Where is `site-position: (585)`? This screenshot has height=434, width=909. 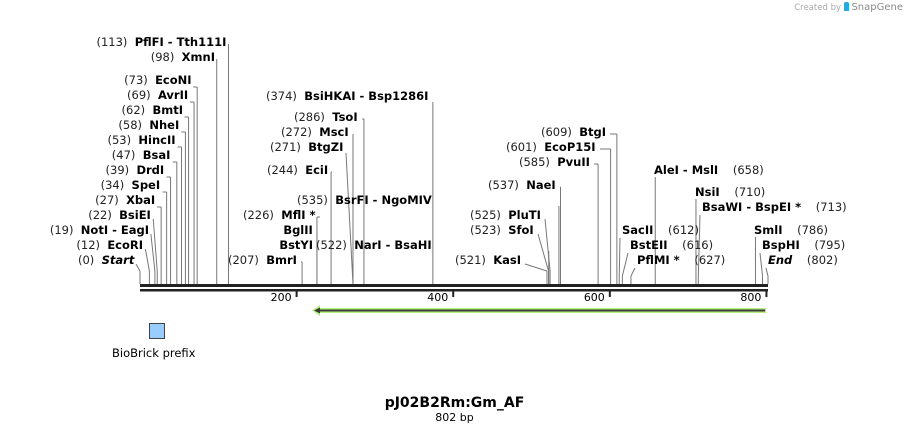 site-position: (585) is located at coordinates (534, 162).